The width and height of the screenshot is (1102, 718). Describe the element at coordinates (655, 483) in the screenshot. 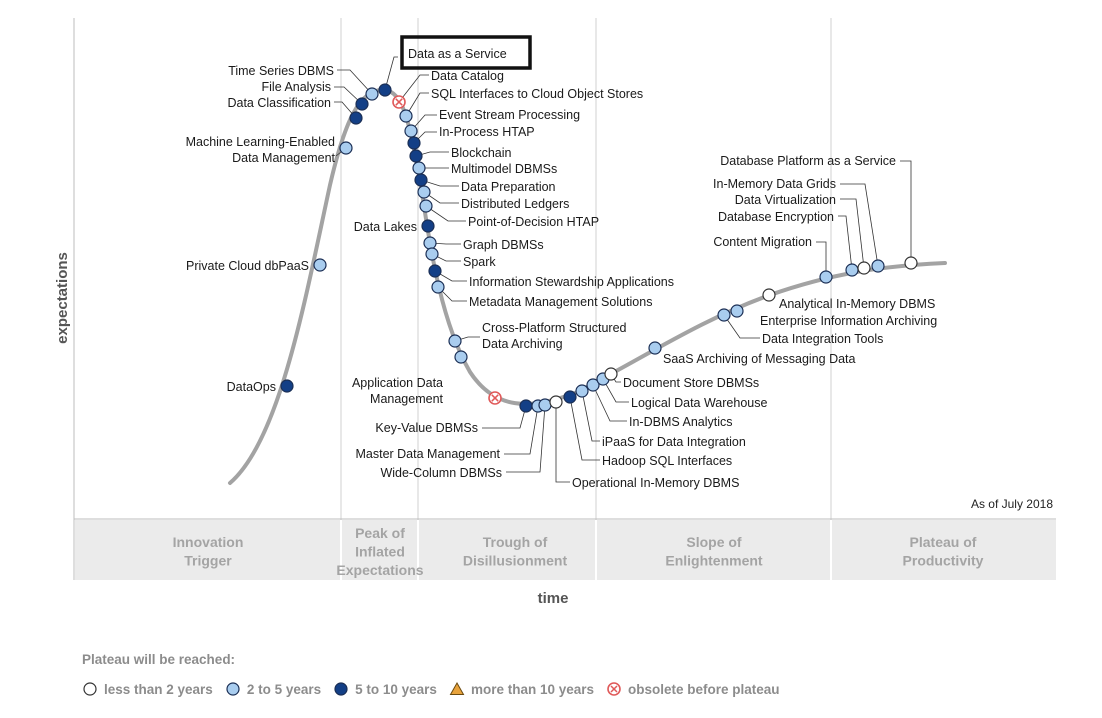

I see `label-operational-in-memory-dbms: Operational In-Memory DBMS` at that location.